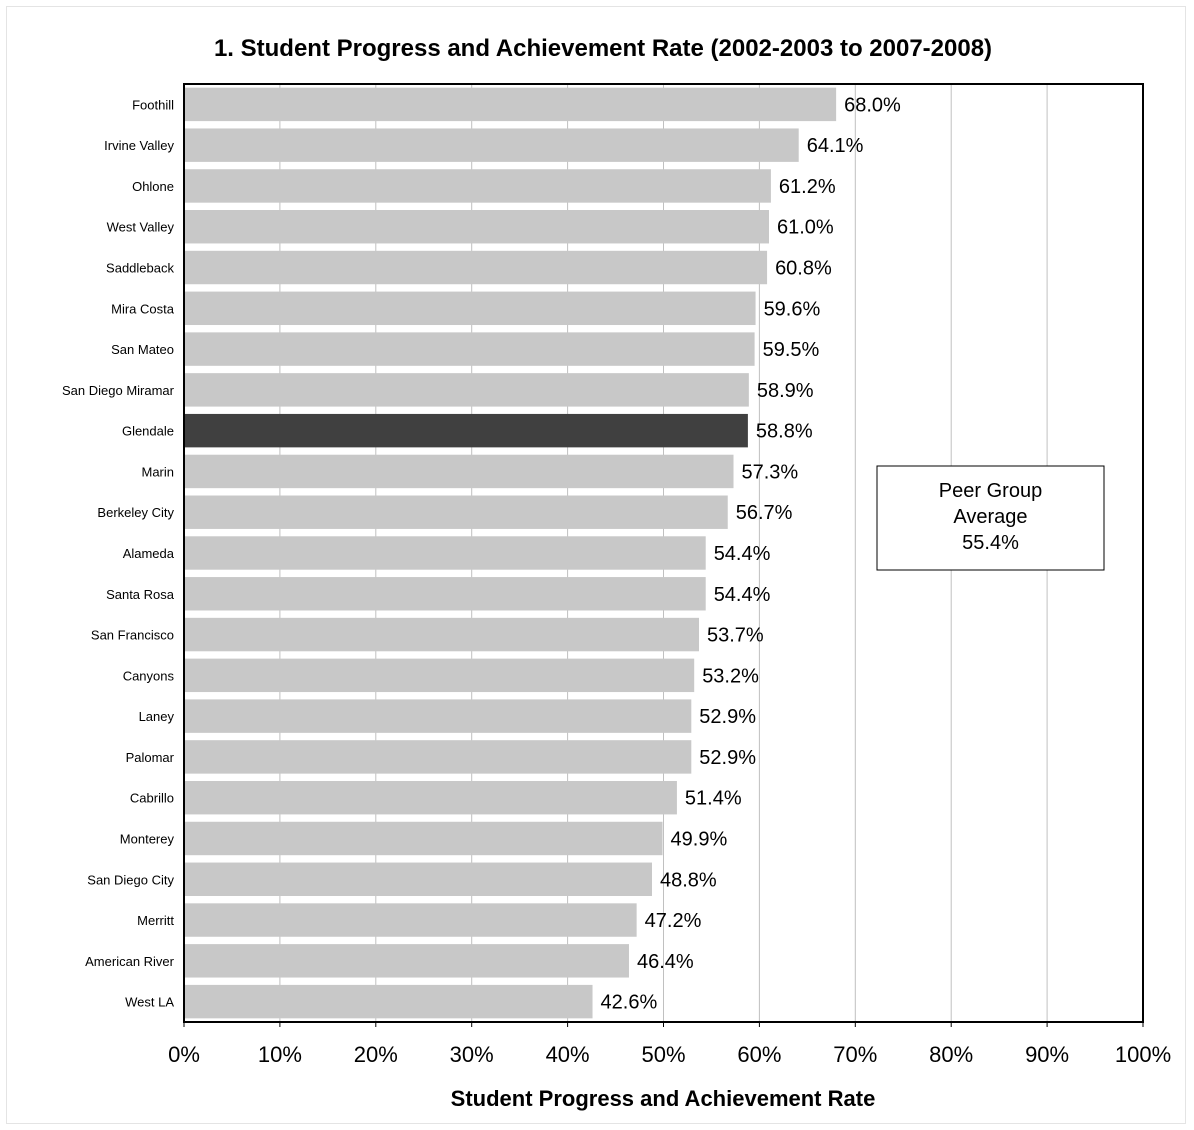 The height and width of the screenshot is (1130, 1194). I want to click on category-label: Merritt, so click(155, 920).